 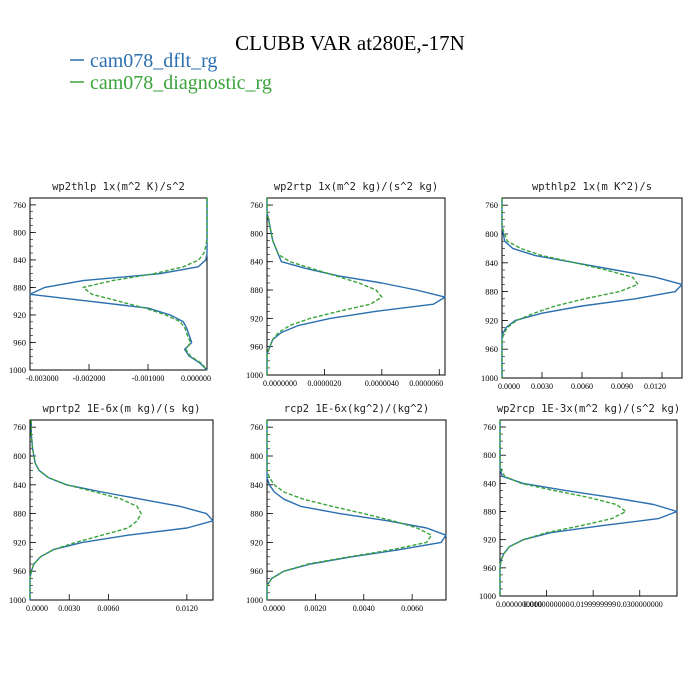 What do you see at coordinates (356, 409) in the screenshot?
I see `panel-title: rcp2 1E-6x(kg^2)/(kg^2)` at bounding box center [356, 409].